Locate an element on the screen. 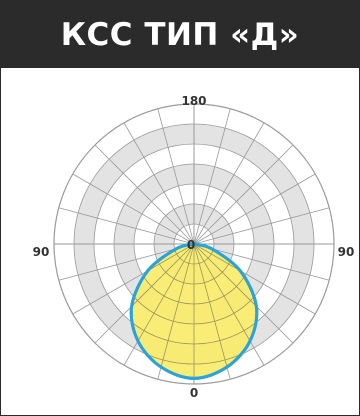  label-left-90: 90 is located at coordinates (41, 252).